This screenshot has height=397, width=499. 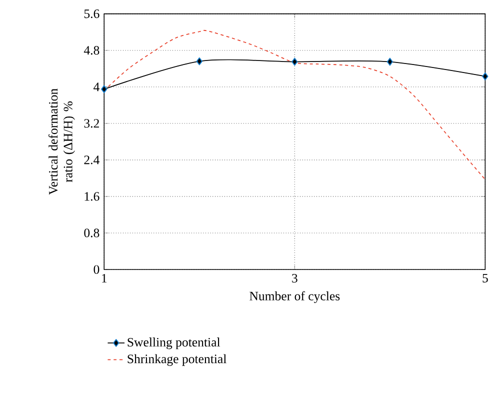 I want to click on y-tick-label: 1.6, so click(x=92, y=196).